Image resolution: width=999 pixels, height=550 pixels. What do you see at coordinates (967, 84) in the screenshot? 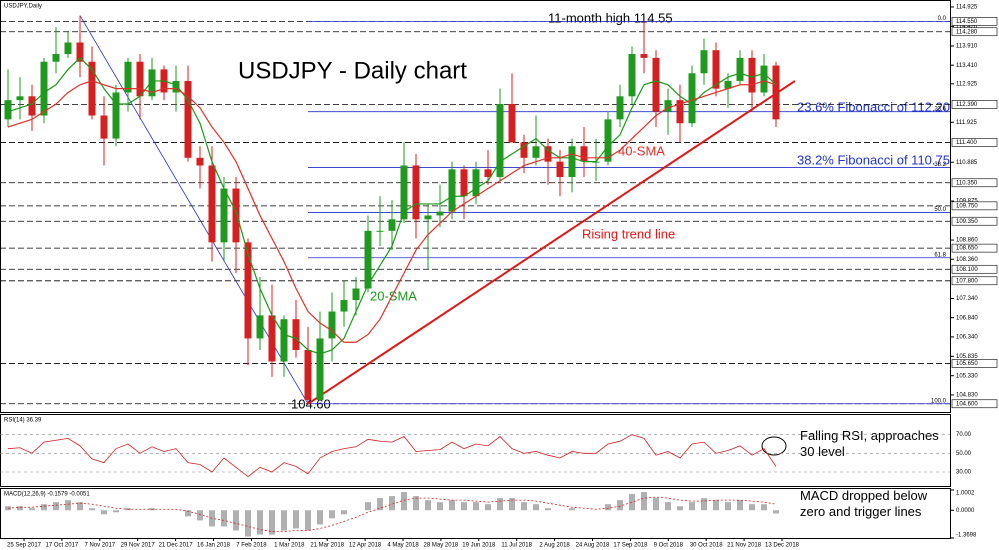
I see `y-tick-label: 112.925` at bounding box center [967, 84].